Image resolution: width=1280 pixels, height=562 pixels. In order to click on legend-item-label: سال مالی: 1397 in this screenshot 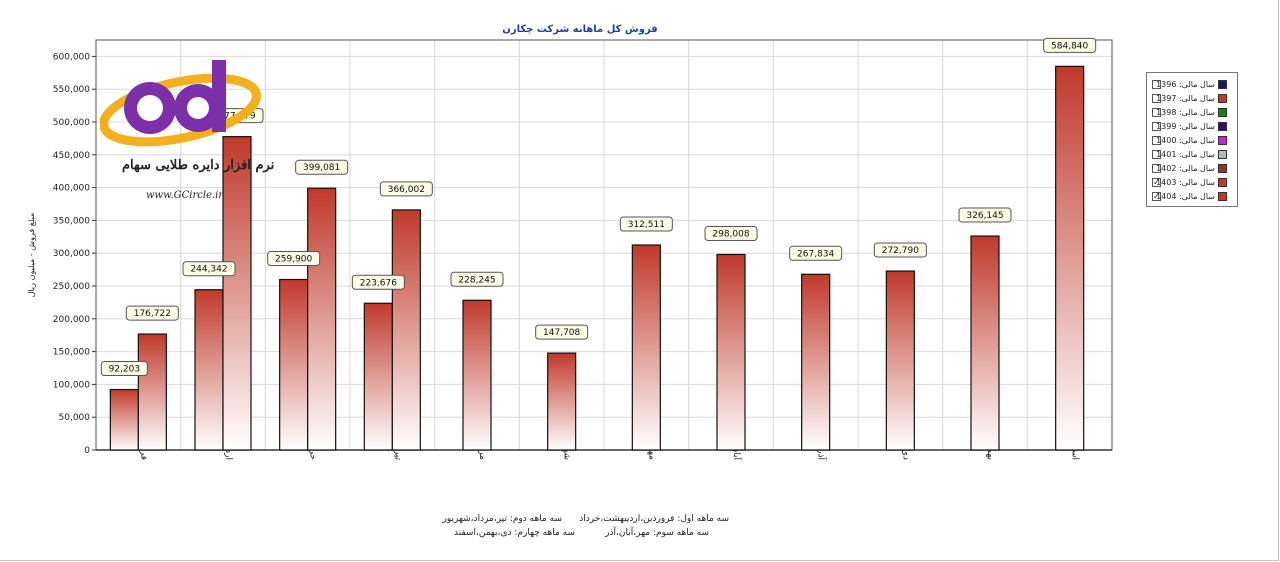, I will do `click(1185, 98)`.